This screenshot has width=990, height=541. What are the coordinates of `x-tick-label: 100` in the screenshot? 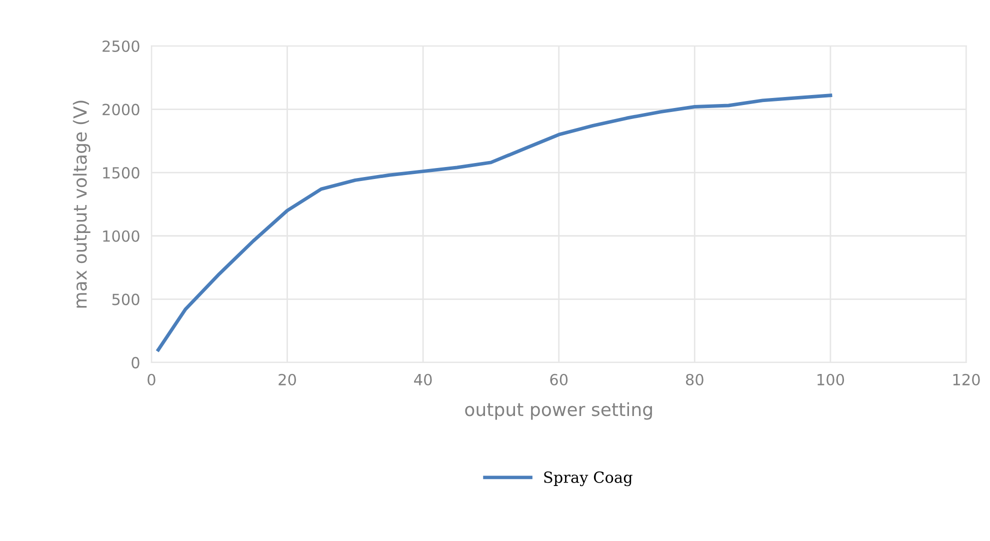 It's located at (831, 380).